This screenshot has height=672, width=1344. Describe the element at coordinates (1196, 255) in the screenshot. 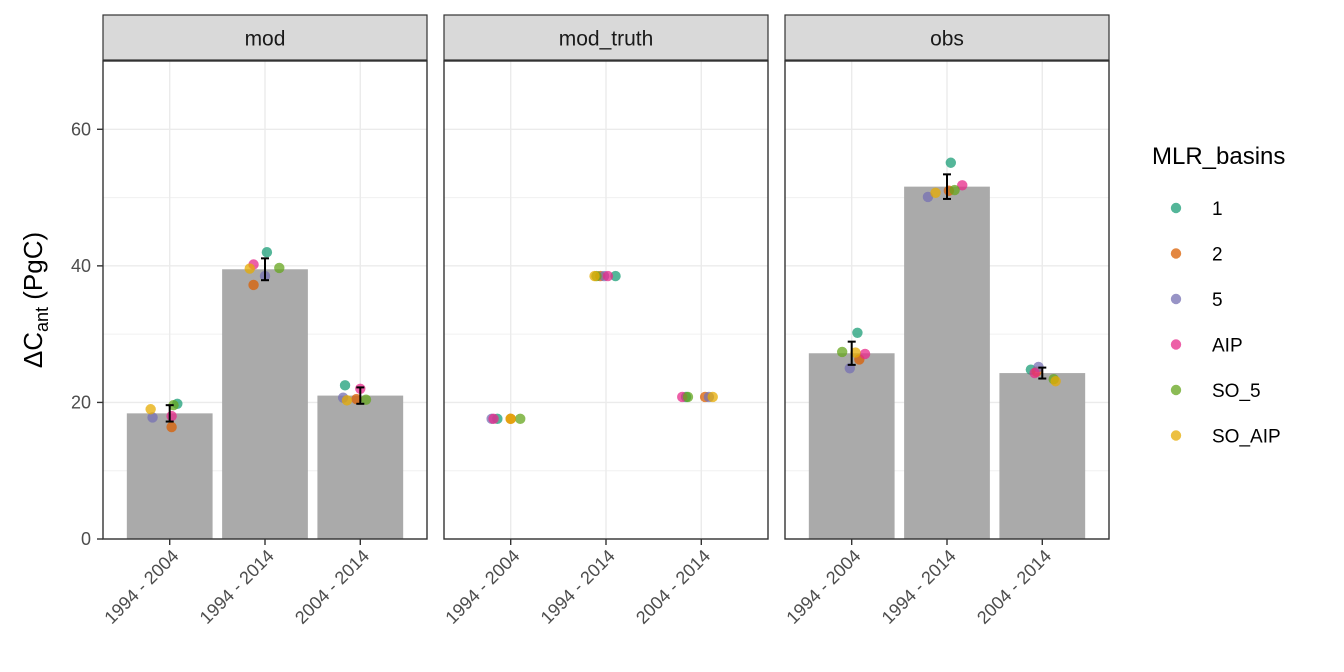

I see `legend-item-2: 2` at that location.